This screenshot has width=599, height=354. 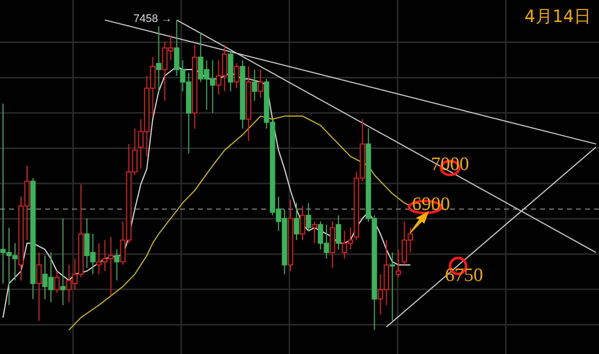 I want to click on annotation: 7458 →, so click(x=152, y=19).